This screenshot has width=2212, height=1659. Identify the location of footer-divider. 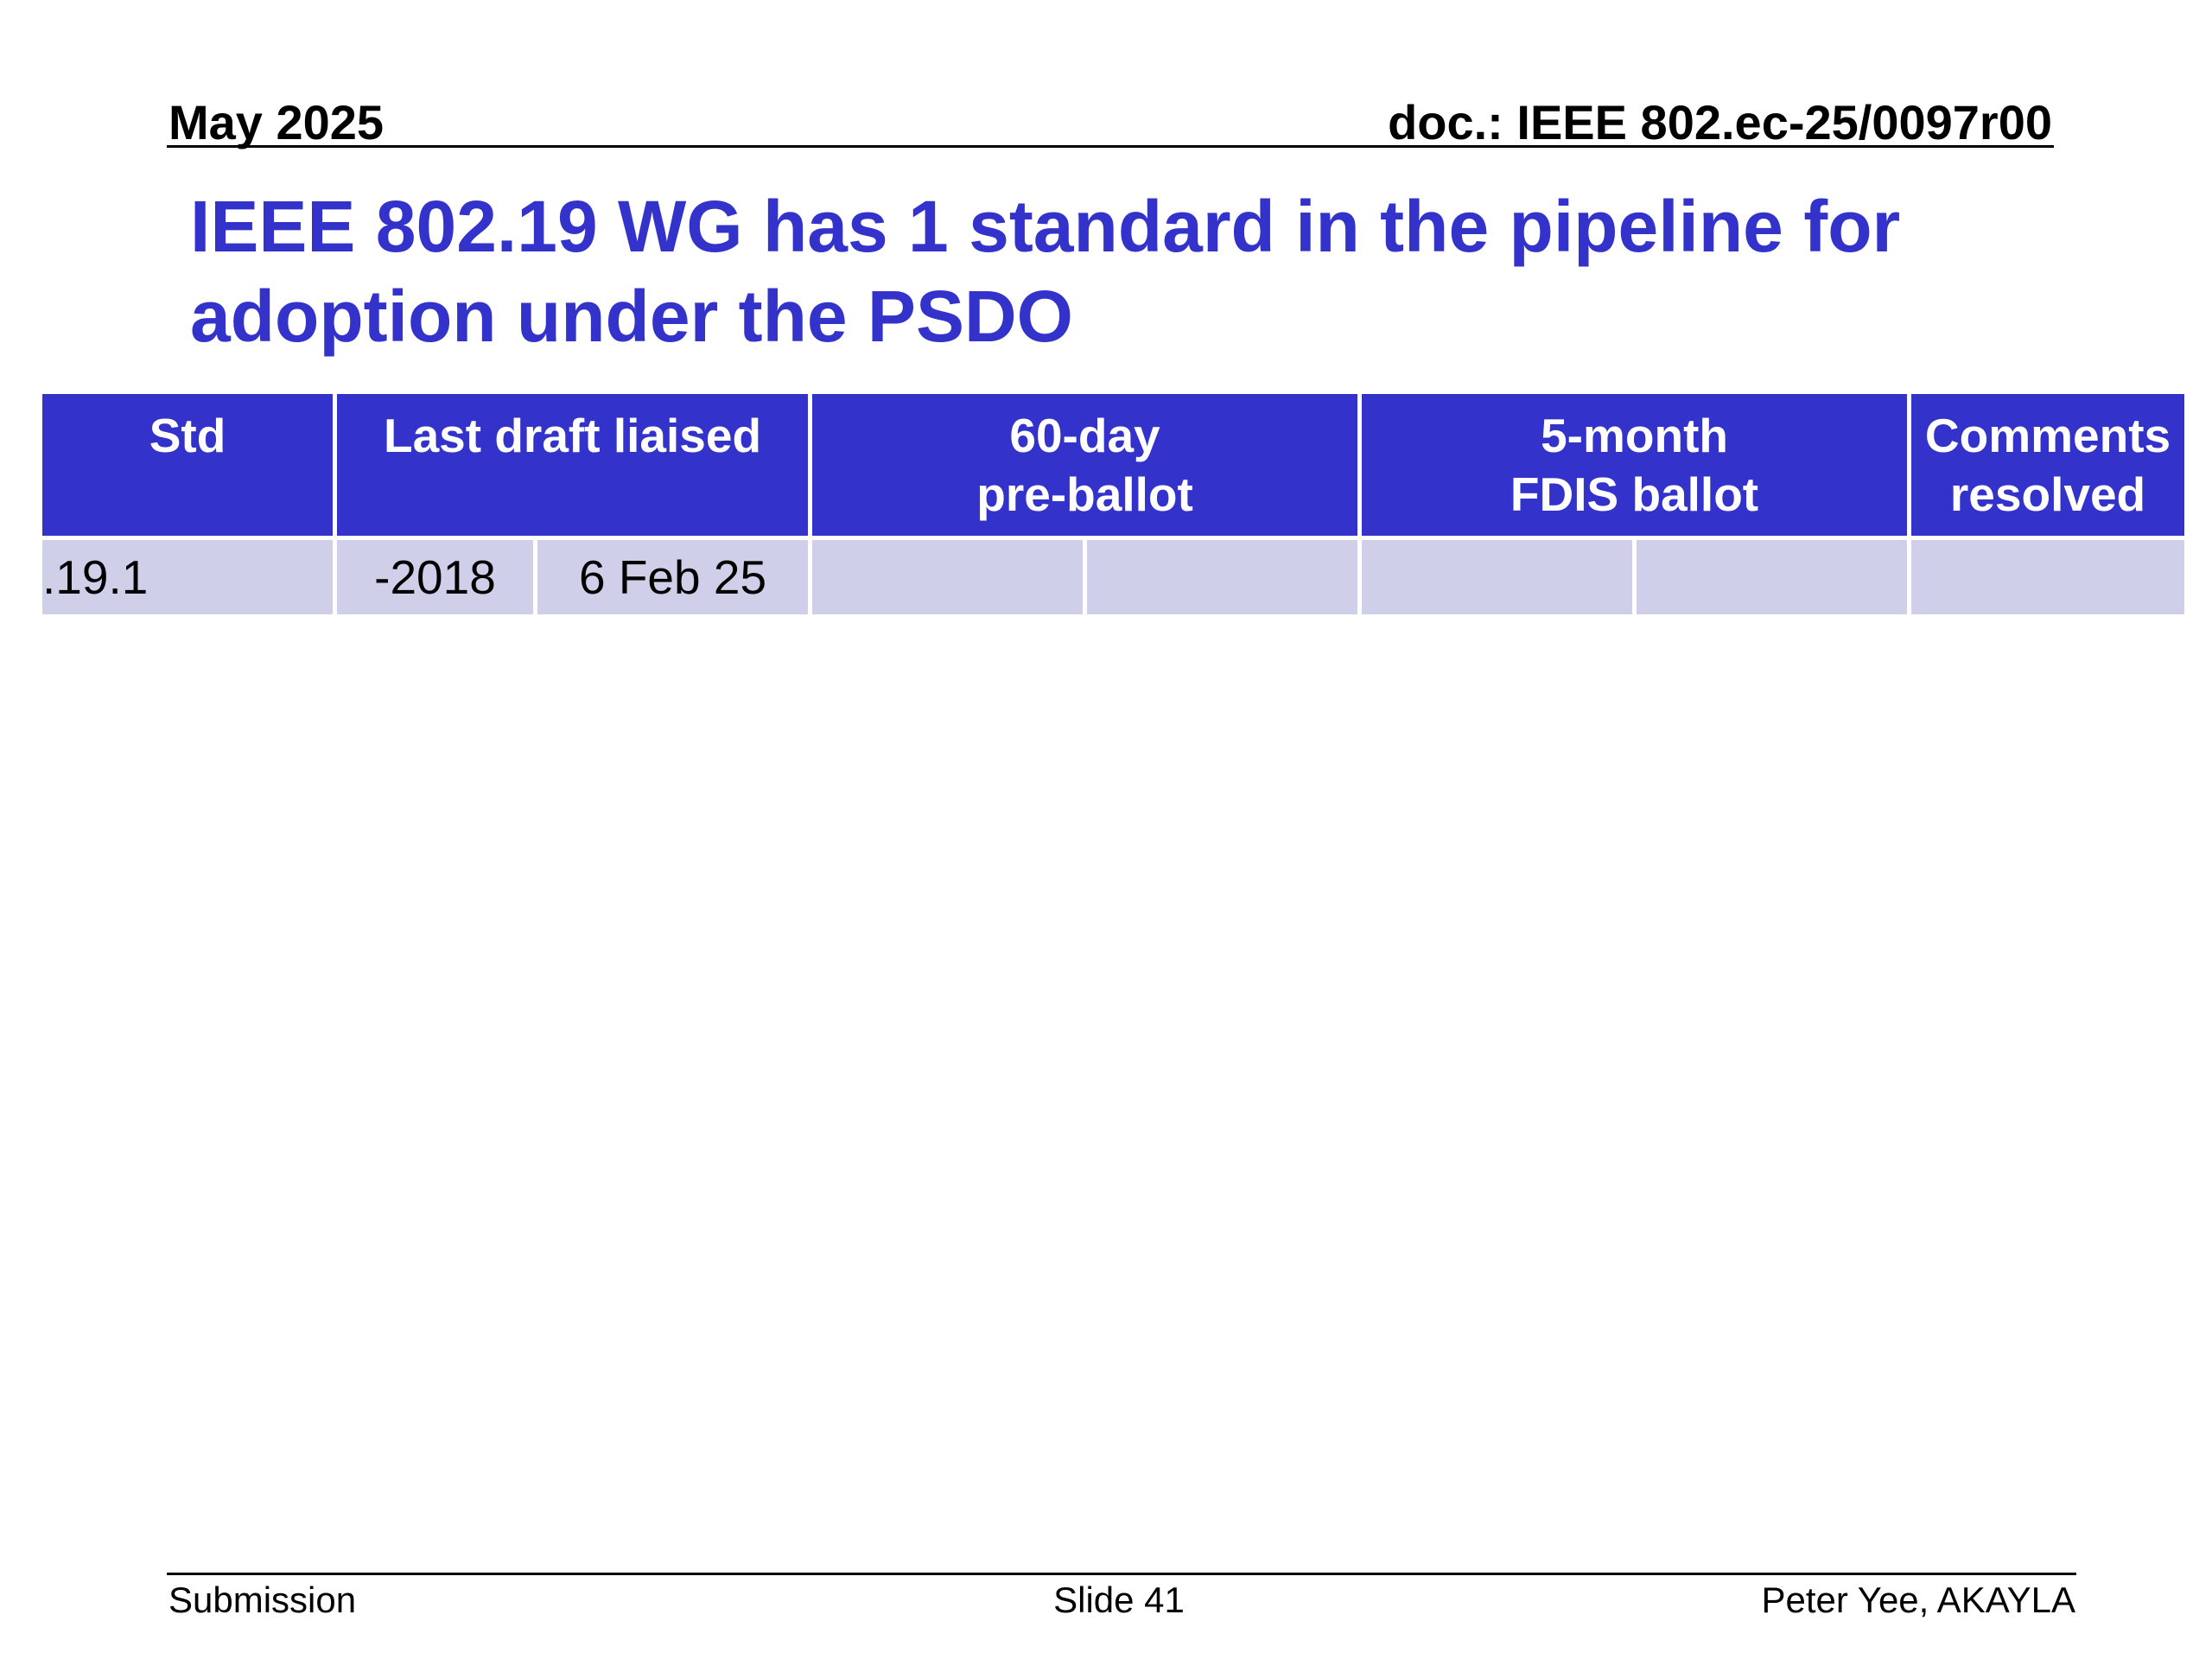
(1121, 1574).